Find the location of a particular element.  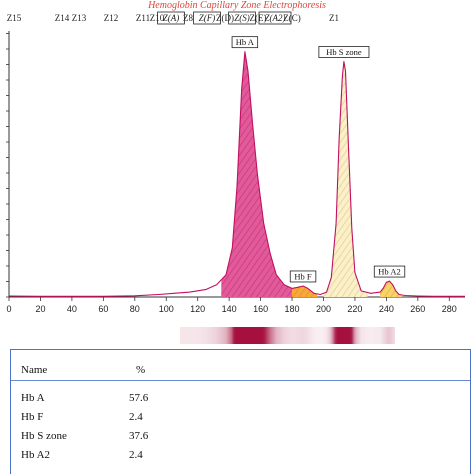

row-name: Hb A2 is located at coordinates (36, 455).